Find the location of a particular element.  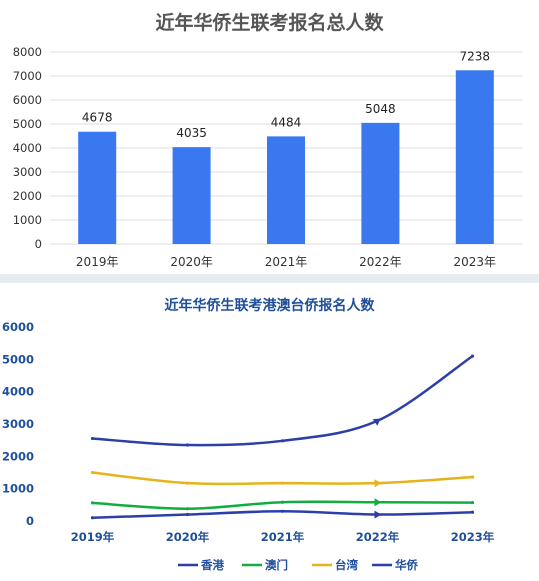

line-x-tick-label: 2020年 is located at coordinates (188, 537).